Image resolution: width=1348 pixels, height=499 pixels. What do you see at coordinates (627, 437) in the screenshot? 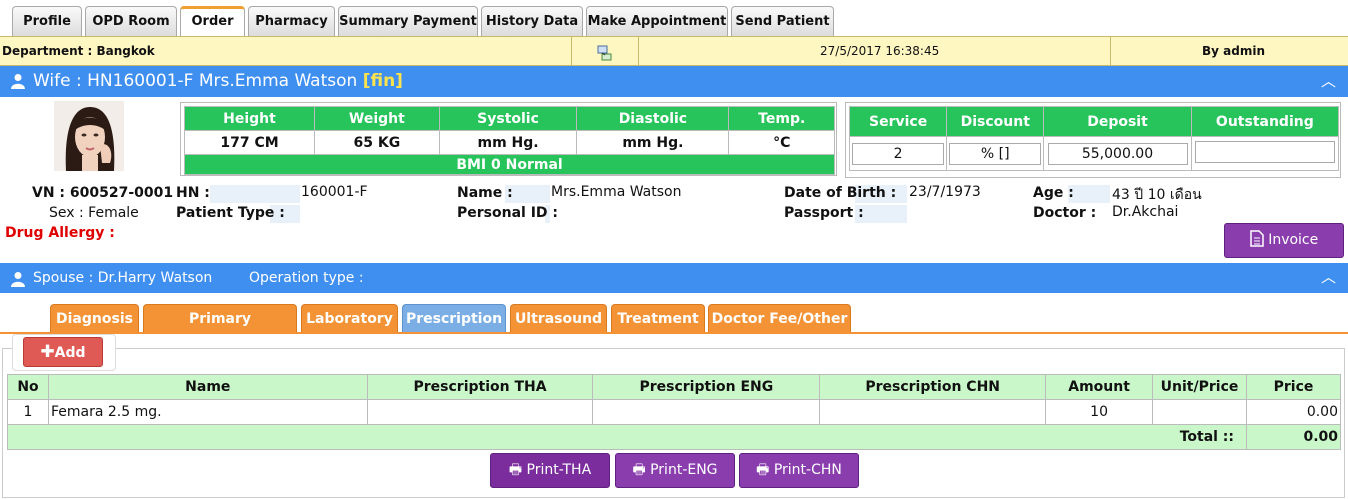
I see `total-label: Total ::` at bounding box center [627, 437].